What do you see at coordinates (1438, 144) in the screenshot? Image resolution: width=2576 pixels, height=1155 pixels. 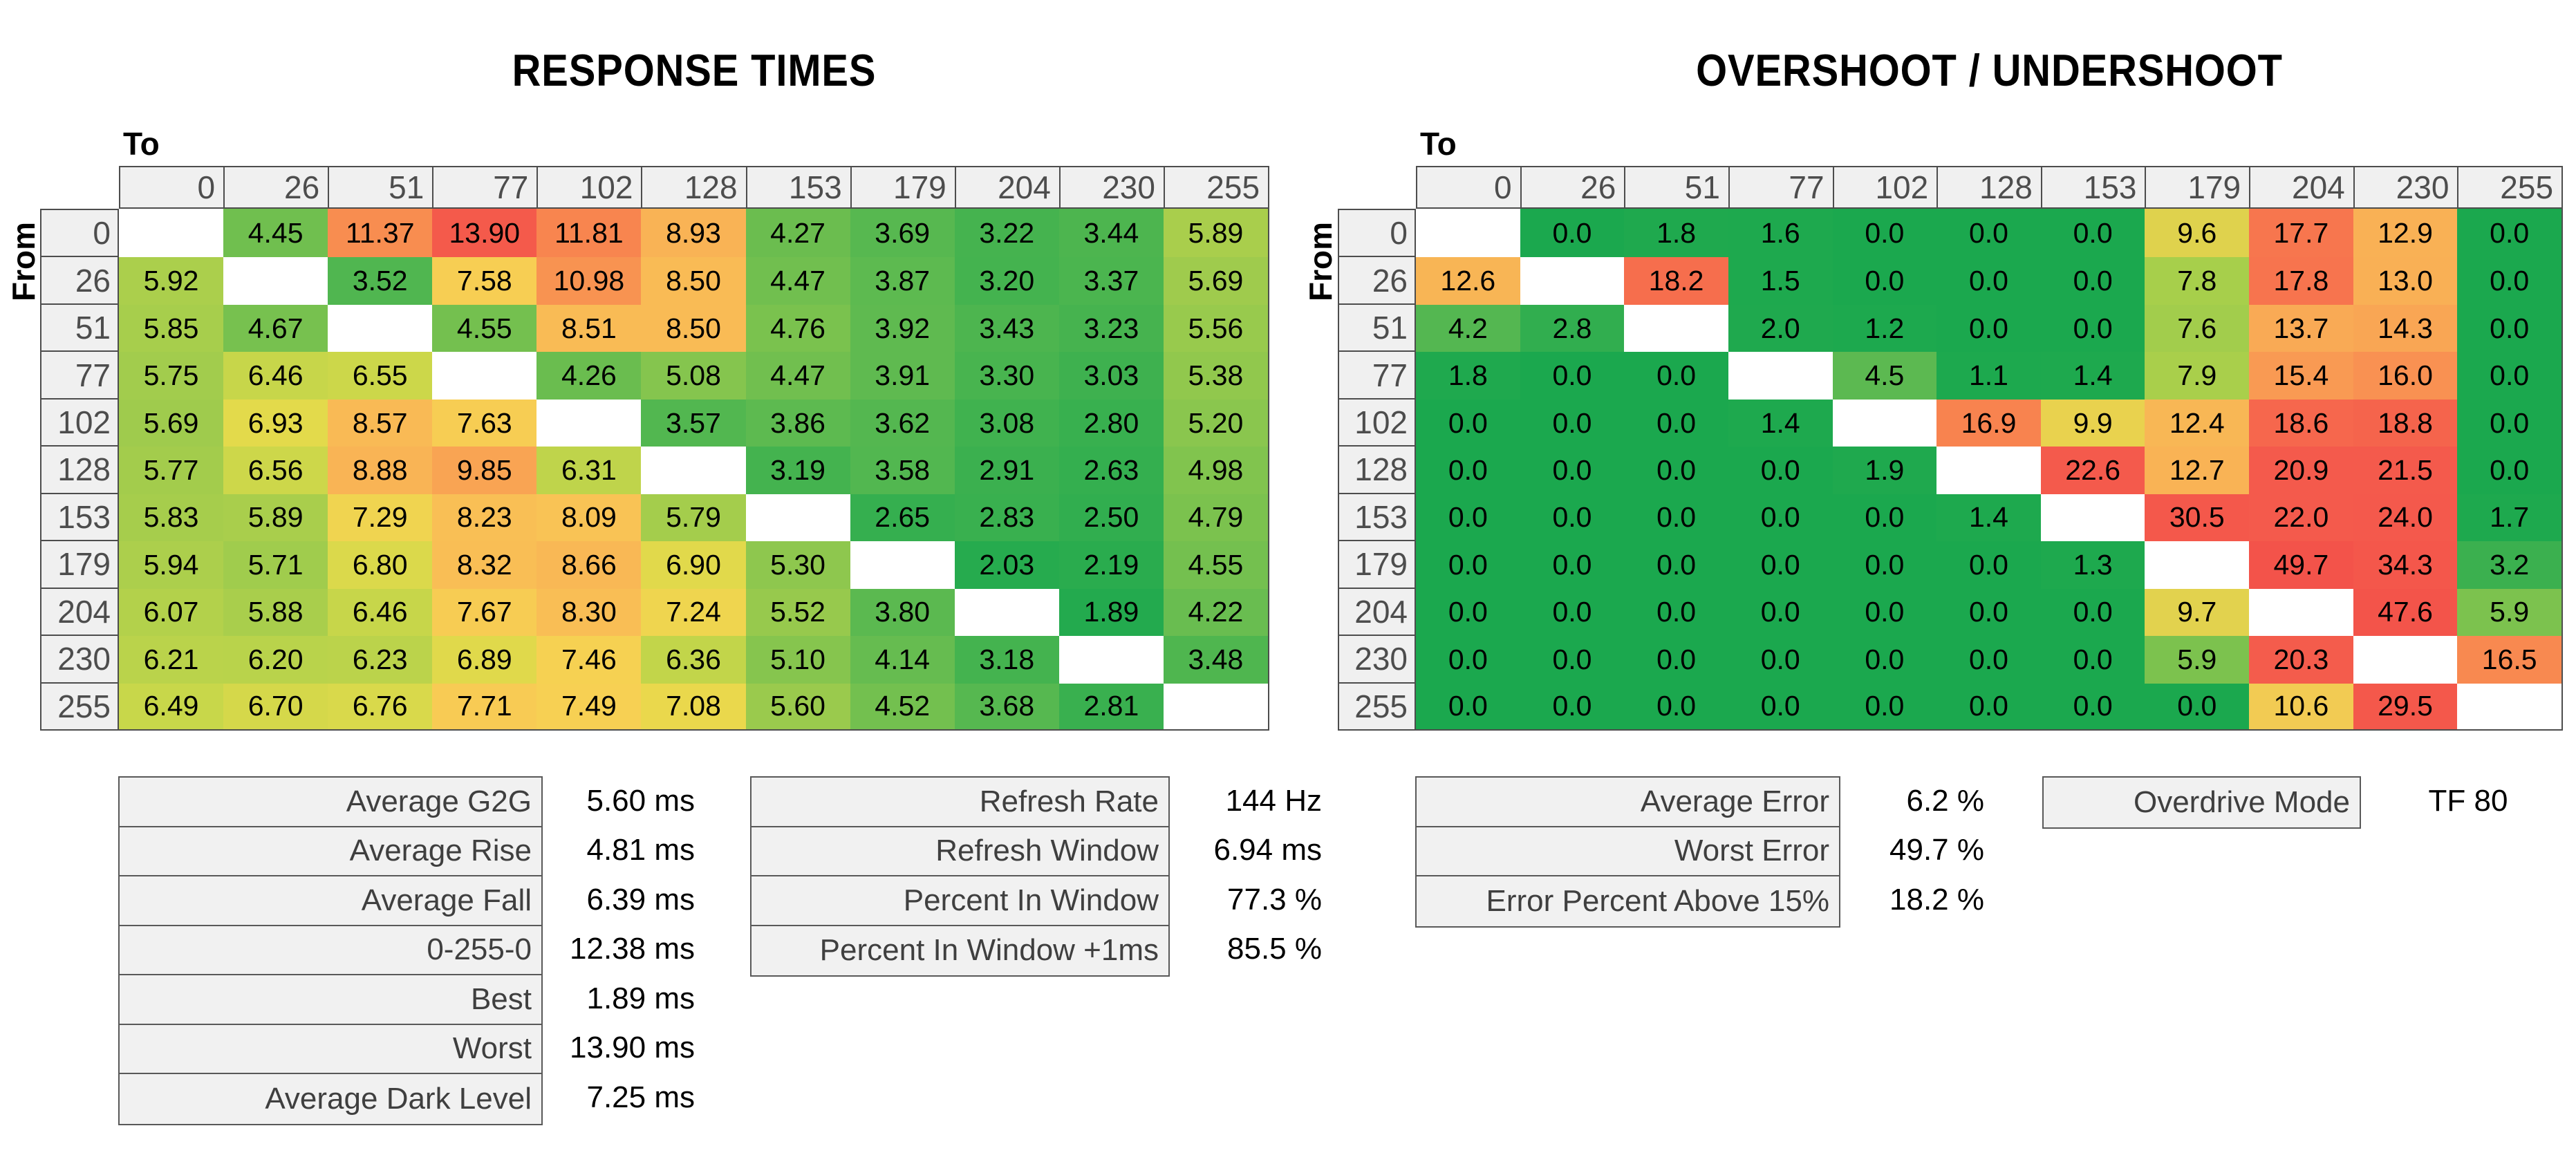 I see `to-axis-label-overshoot: To` at bounding box center [1438, 144].